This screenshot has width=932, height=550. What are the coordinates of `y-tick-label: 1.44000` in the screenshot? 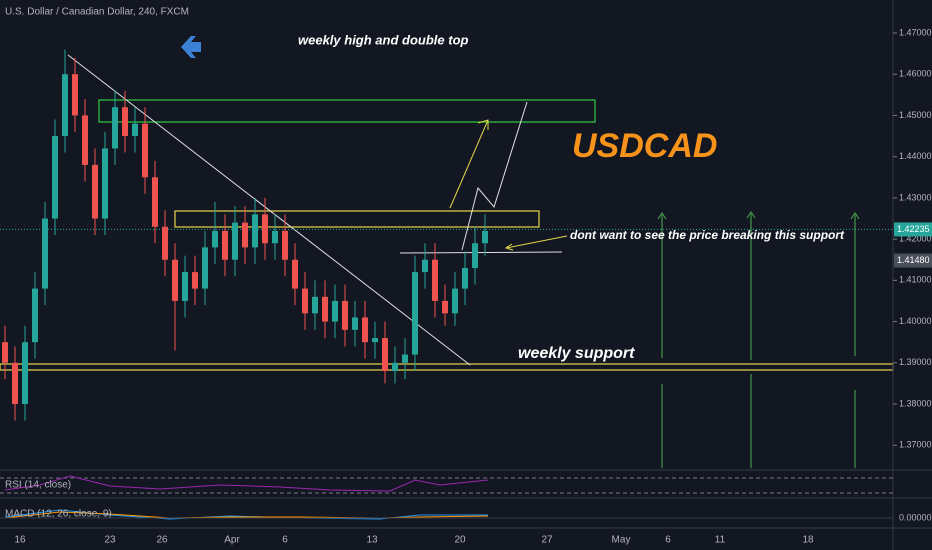 It's located at (915, 156).